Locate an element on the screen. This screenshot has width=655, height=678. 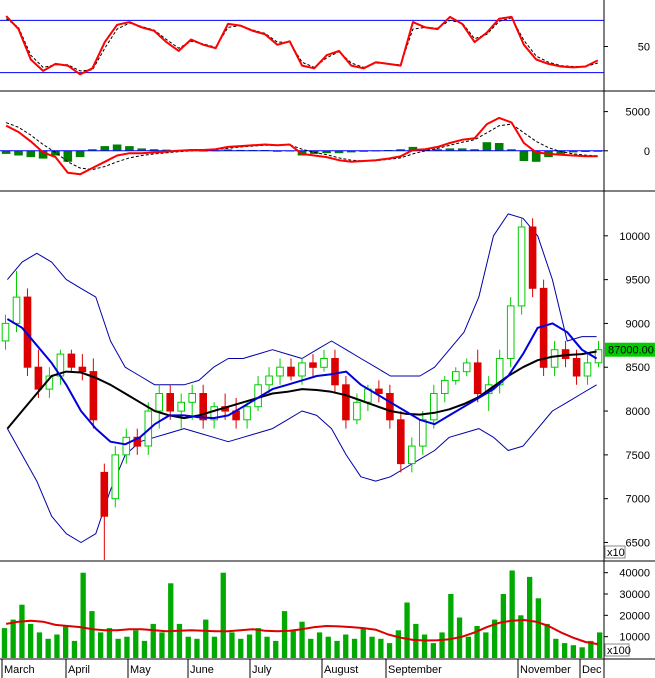
x-tick-label: July is located at coordinates (262, 670).